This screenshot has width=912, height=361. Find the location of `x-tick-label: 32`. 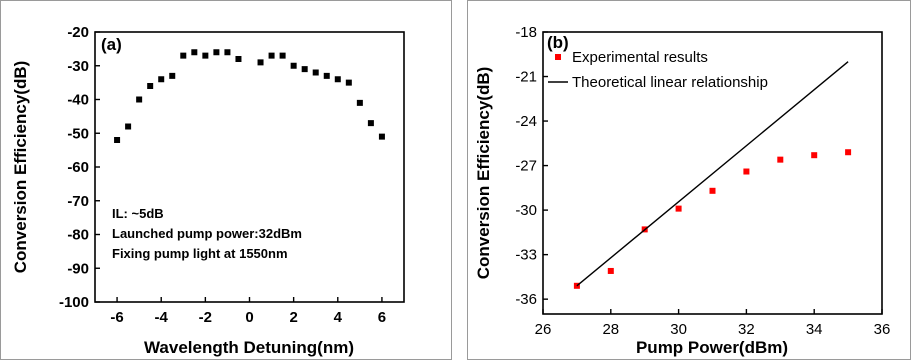

x-tick-label: 32 is located at coordinates (746, 329).